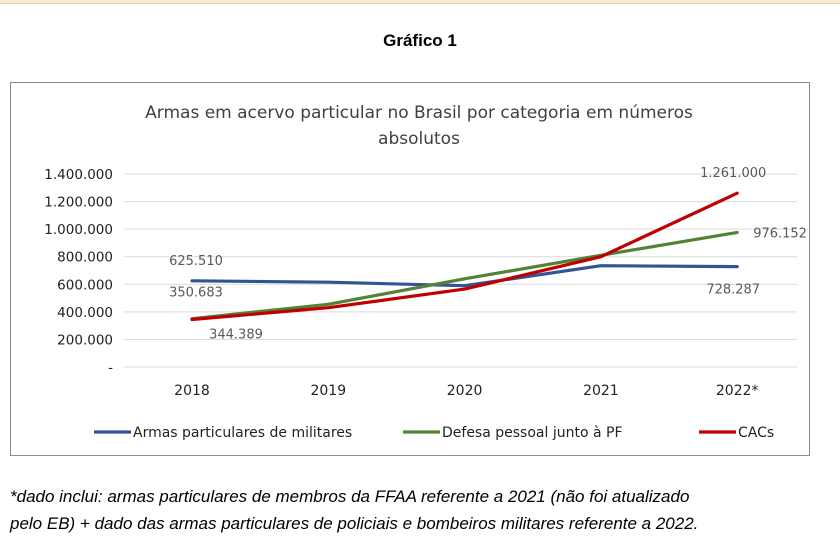  Describe the element at coordinates (196, 293) in the screenshot. I see `data-label: 350.683` at that location.